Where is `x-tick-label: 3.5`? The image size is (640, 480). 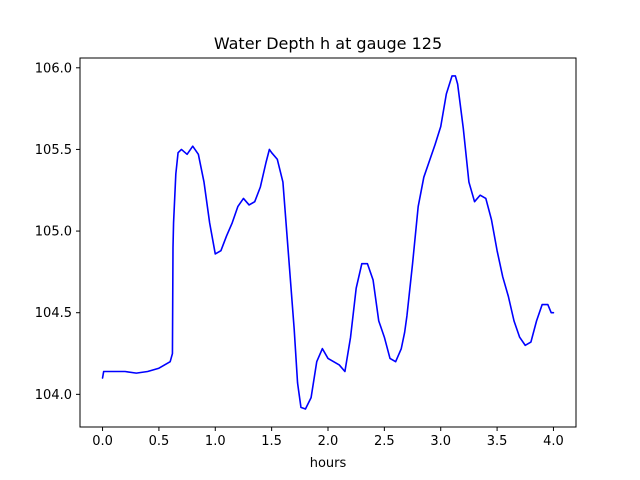 x-tick-label: 3.5 is located at coordinates (497, 441).